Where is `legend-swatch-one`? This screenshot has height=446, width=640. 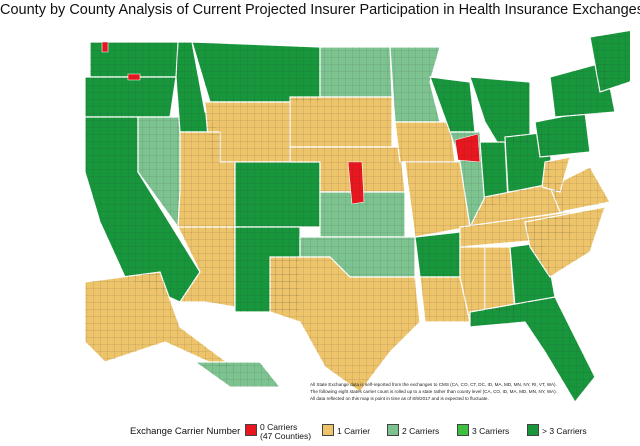
legend-swatch-one is located at coordinates (328, 430).